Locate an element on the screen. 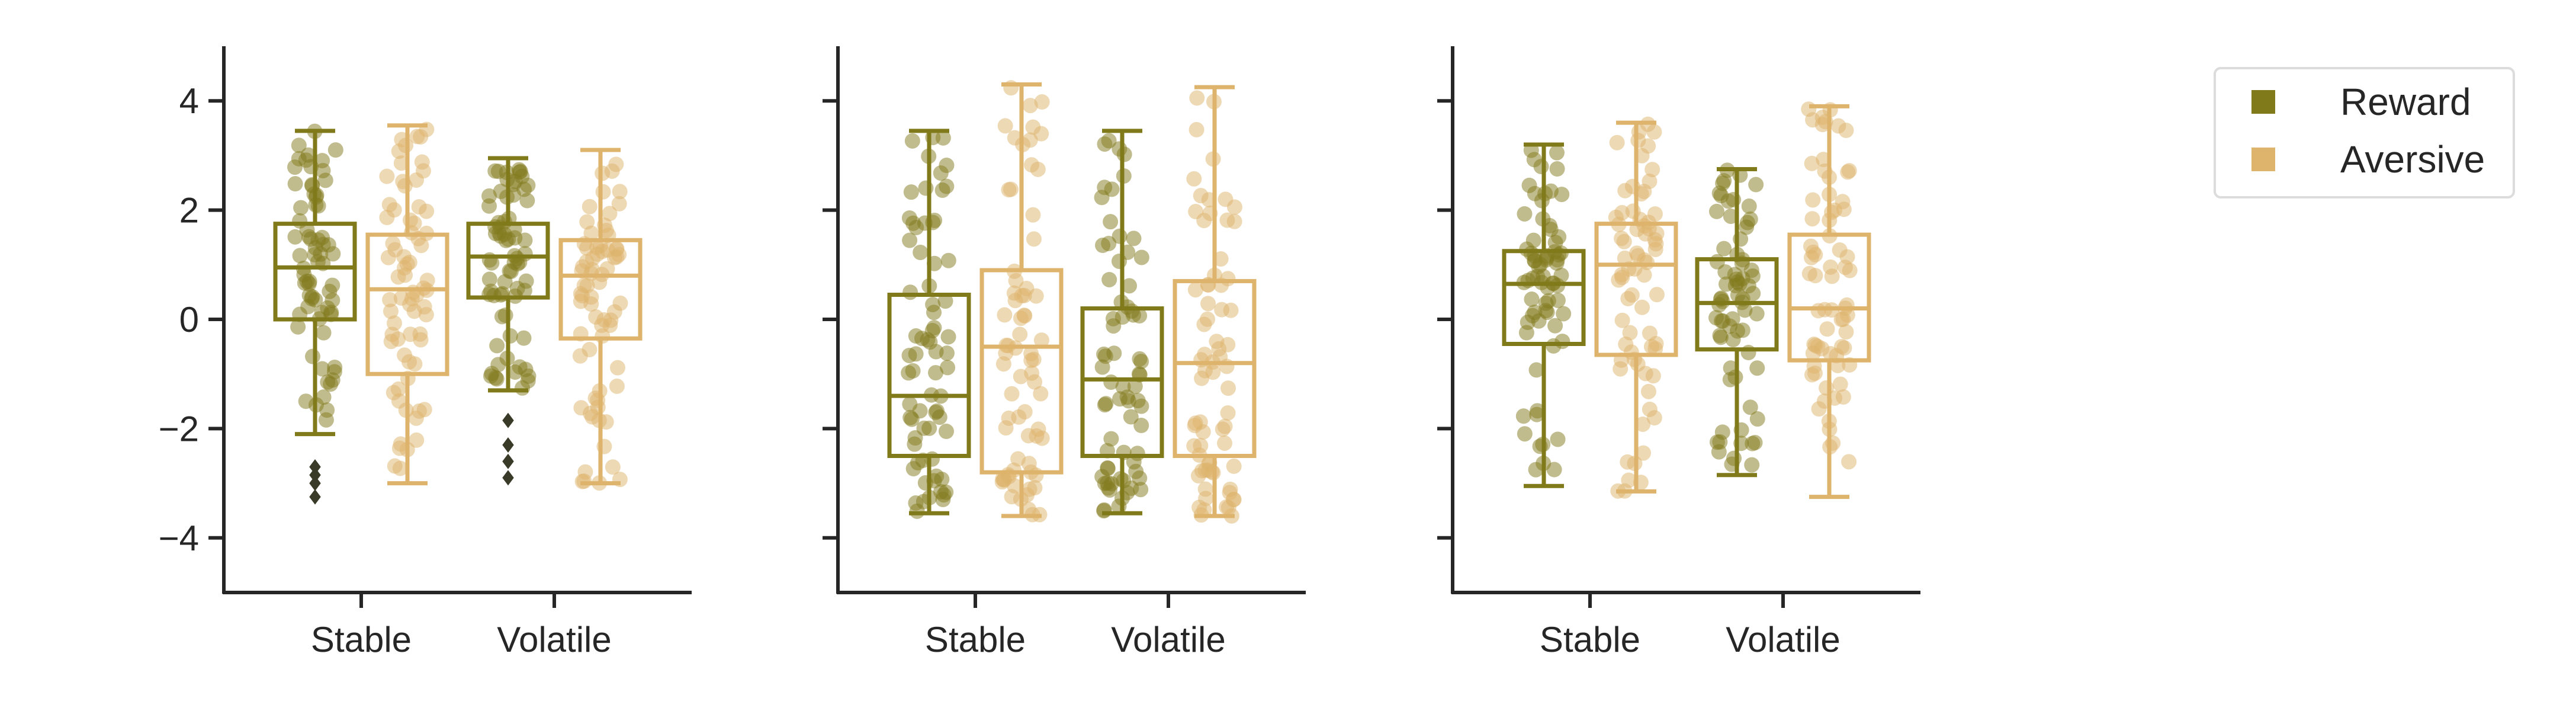  strip-points is located at coordinates (1636, 307).